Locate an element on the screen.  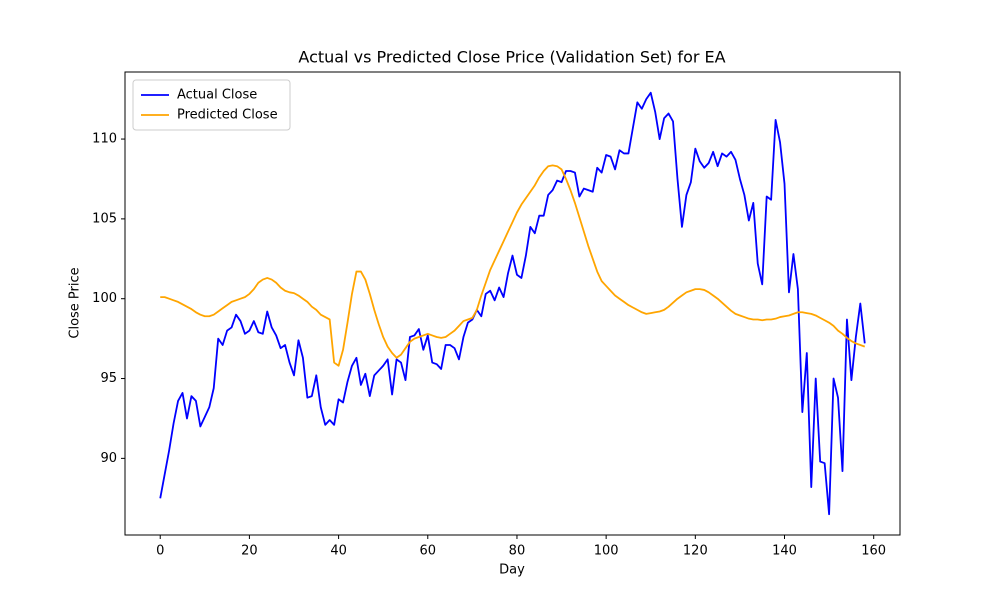
x-tick-label: 160 is located at coordinates (873, 551).